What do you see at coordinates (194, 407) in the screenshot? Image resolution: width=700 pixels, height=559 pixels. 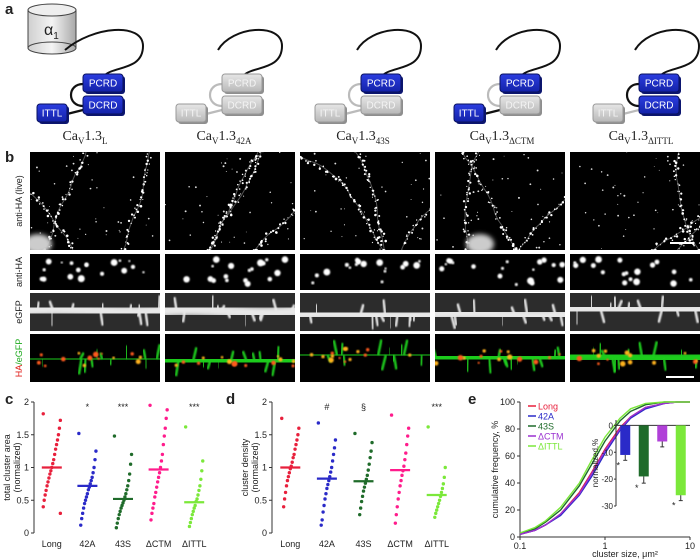 I see `significance: ***` at bounding box center [194, 407].